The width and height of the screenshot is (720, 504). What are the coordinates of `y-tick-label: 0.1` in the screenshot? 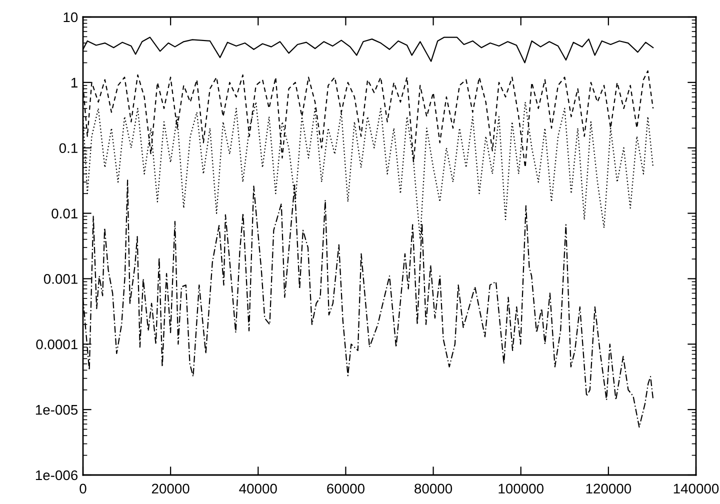 It's located at (68, 148).